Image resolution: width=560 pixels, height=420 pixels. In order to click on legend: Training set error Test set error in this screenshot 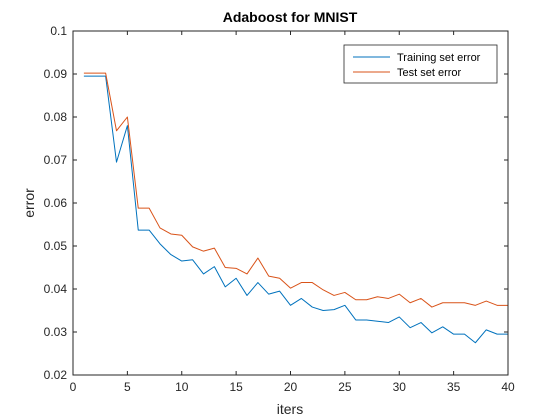, I will do `click(420, 64)`.